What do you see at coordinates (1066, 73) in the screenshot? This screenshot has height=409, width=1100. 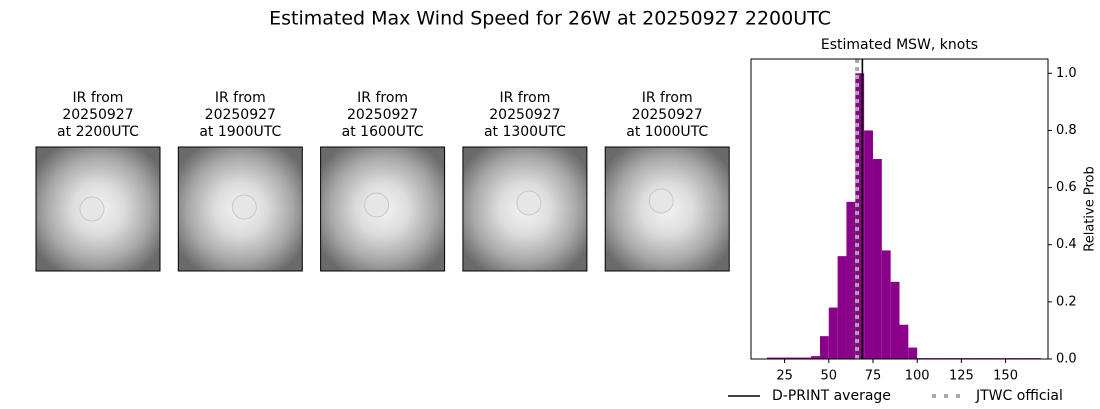 I see `y-tick-label: 1.0` at bounding box center [1066, 73].